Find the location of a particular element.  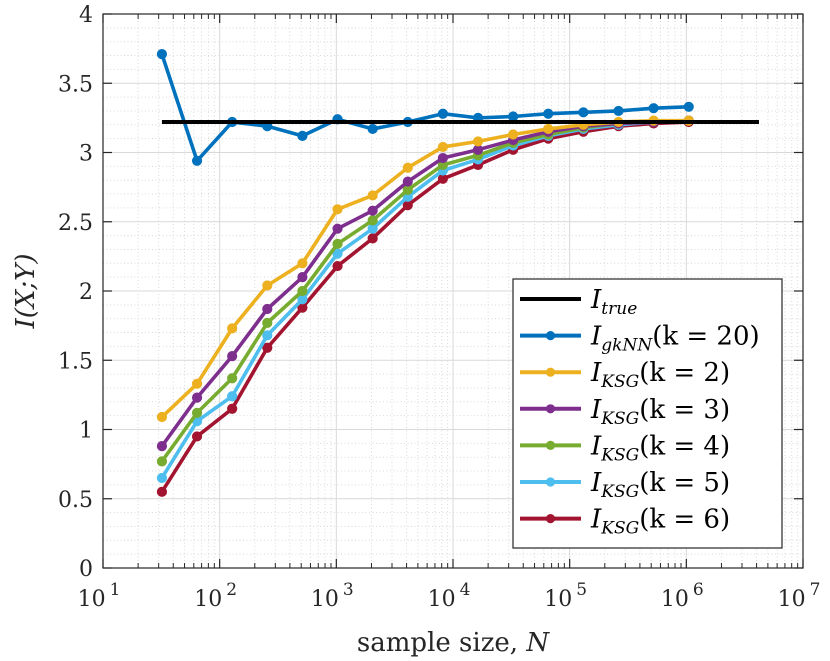

x-tick-label: 10 2 is located at coordinates (215, 596).